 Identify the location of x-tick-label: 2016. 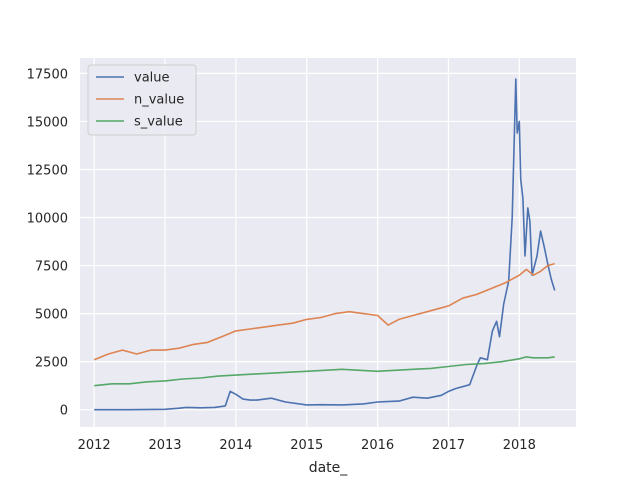
(377, 445).